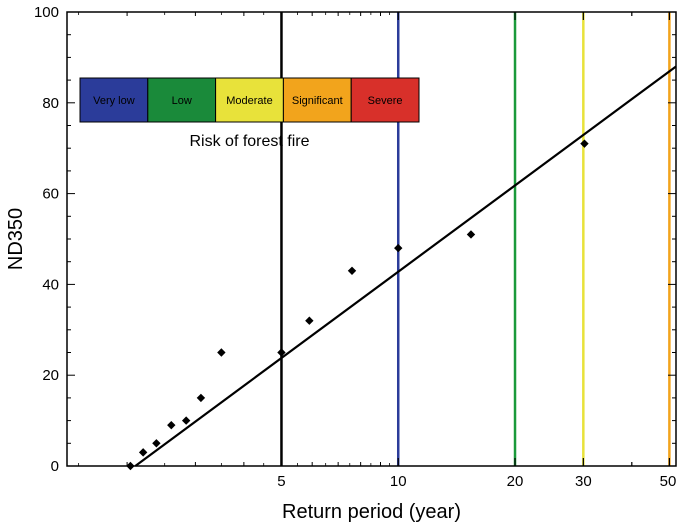 This screenshot has height=526, width=680. I want to click on legend-label-2: Moderate, so click(249, 101).